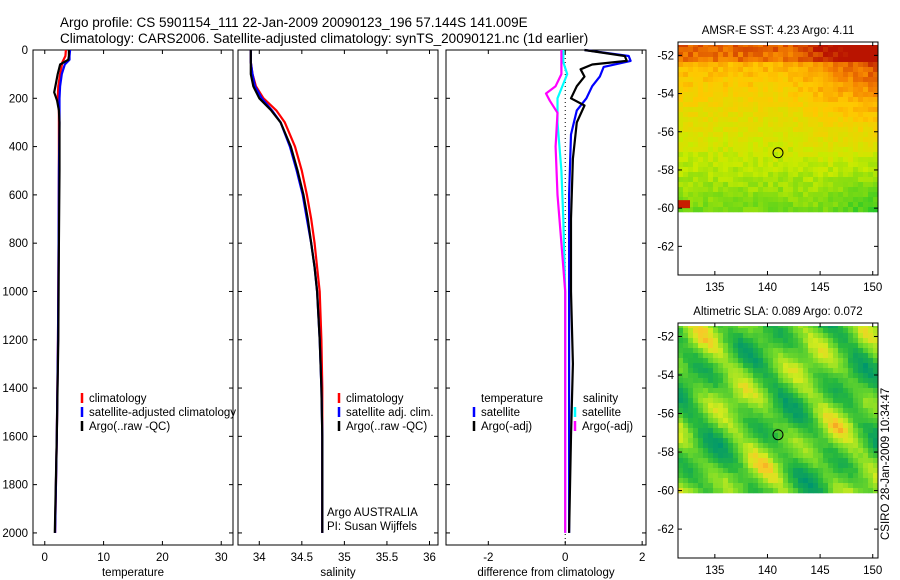  I want to click on sla_map-cells, so click(778, 410).